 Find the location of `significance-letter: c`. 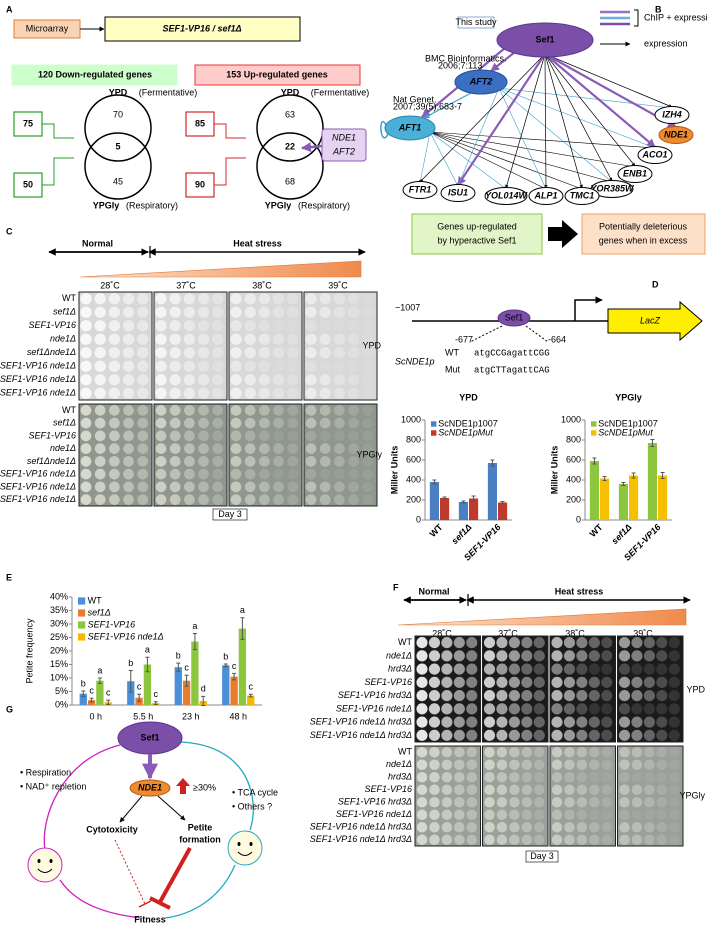

significance-letter: c is located at coordinates (108, 693).